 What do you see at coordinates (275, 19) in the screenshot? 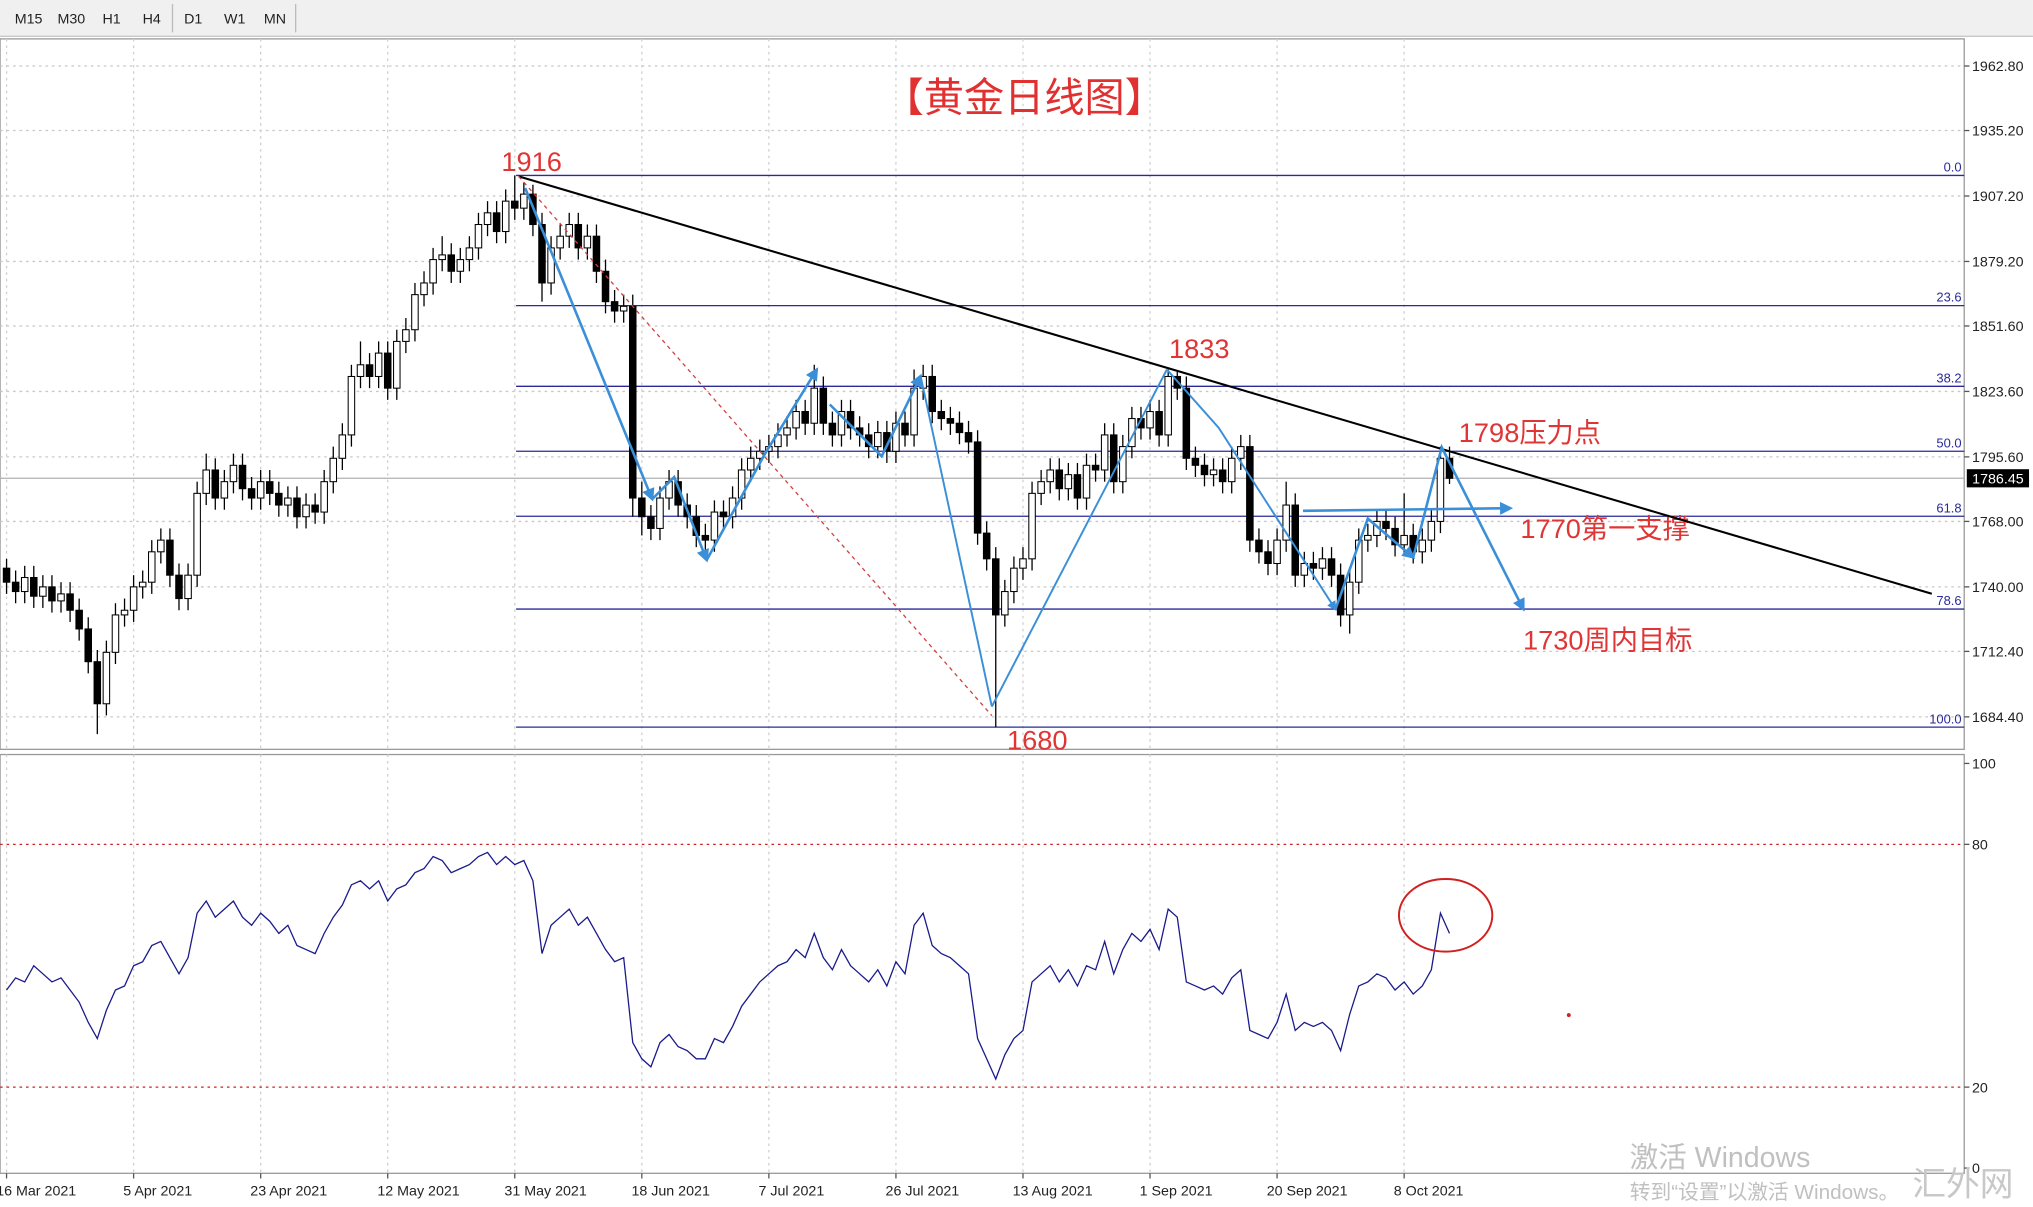
I see `timeframe-button: MN` at bounding box center [275, 19].